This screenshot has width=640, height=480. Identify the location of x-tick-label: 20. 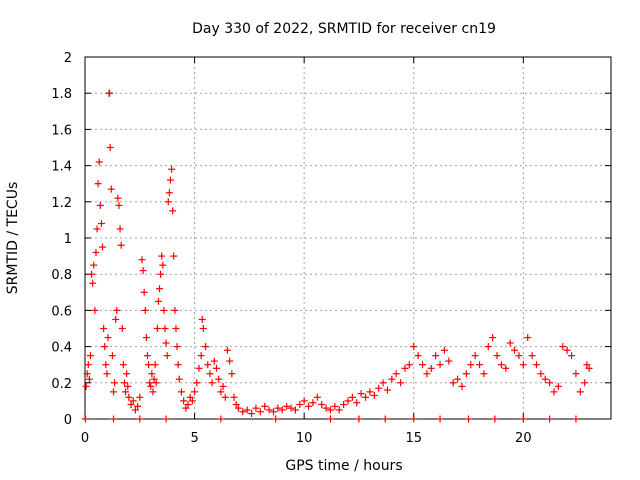
(523, 438).